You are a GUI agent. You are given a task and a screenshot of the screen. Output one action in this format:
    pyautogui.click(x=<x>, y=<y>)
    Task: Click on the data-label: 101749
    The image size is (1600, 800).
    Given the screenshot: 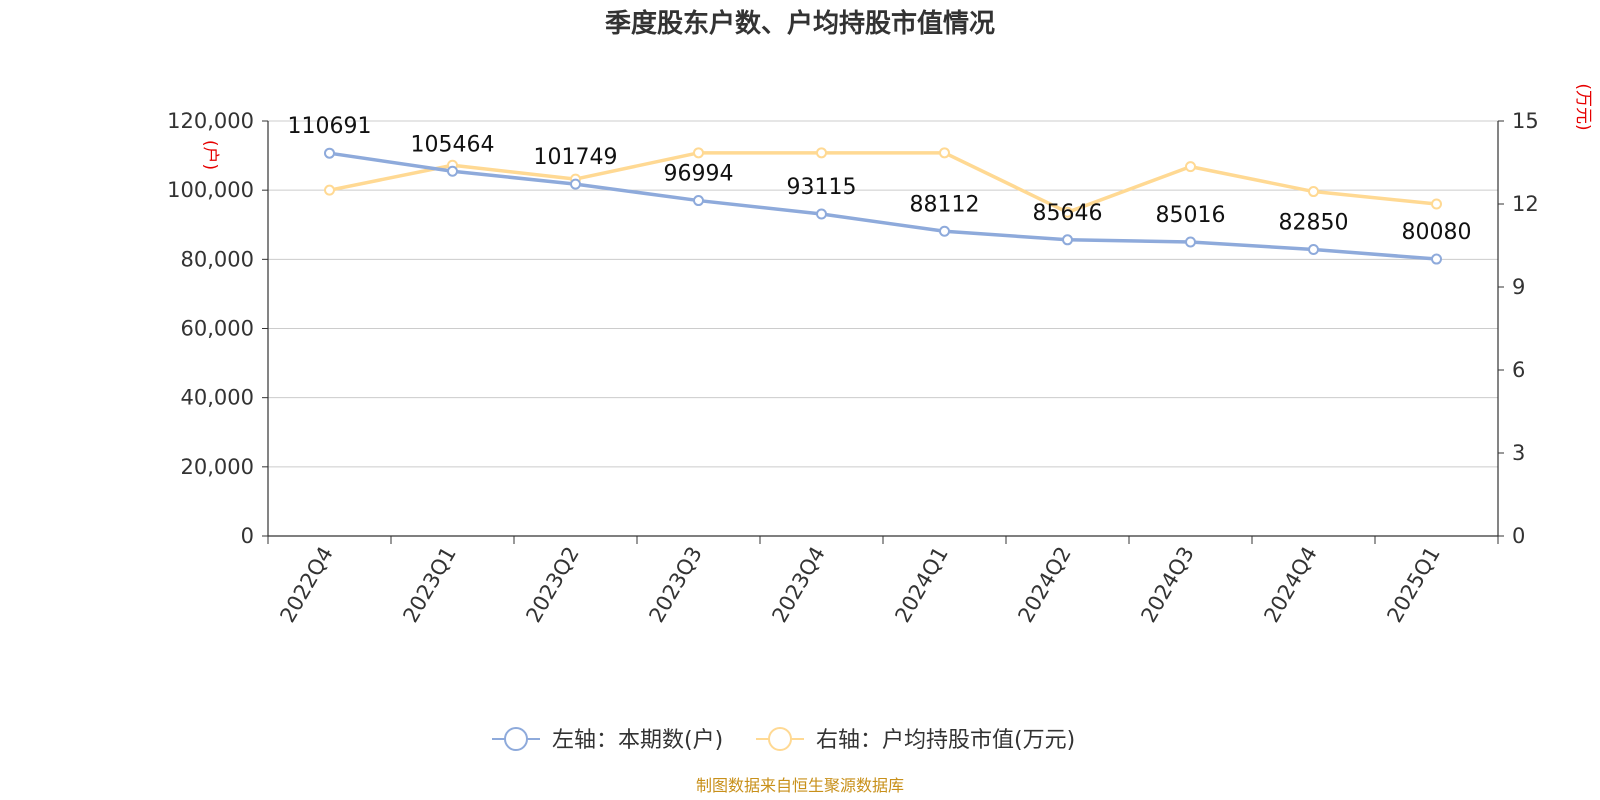 What is the action you would take?
    pyautogui.click(x=576, y=157)
    